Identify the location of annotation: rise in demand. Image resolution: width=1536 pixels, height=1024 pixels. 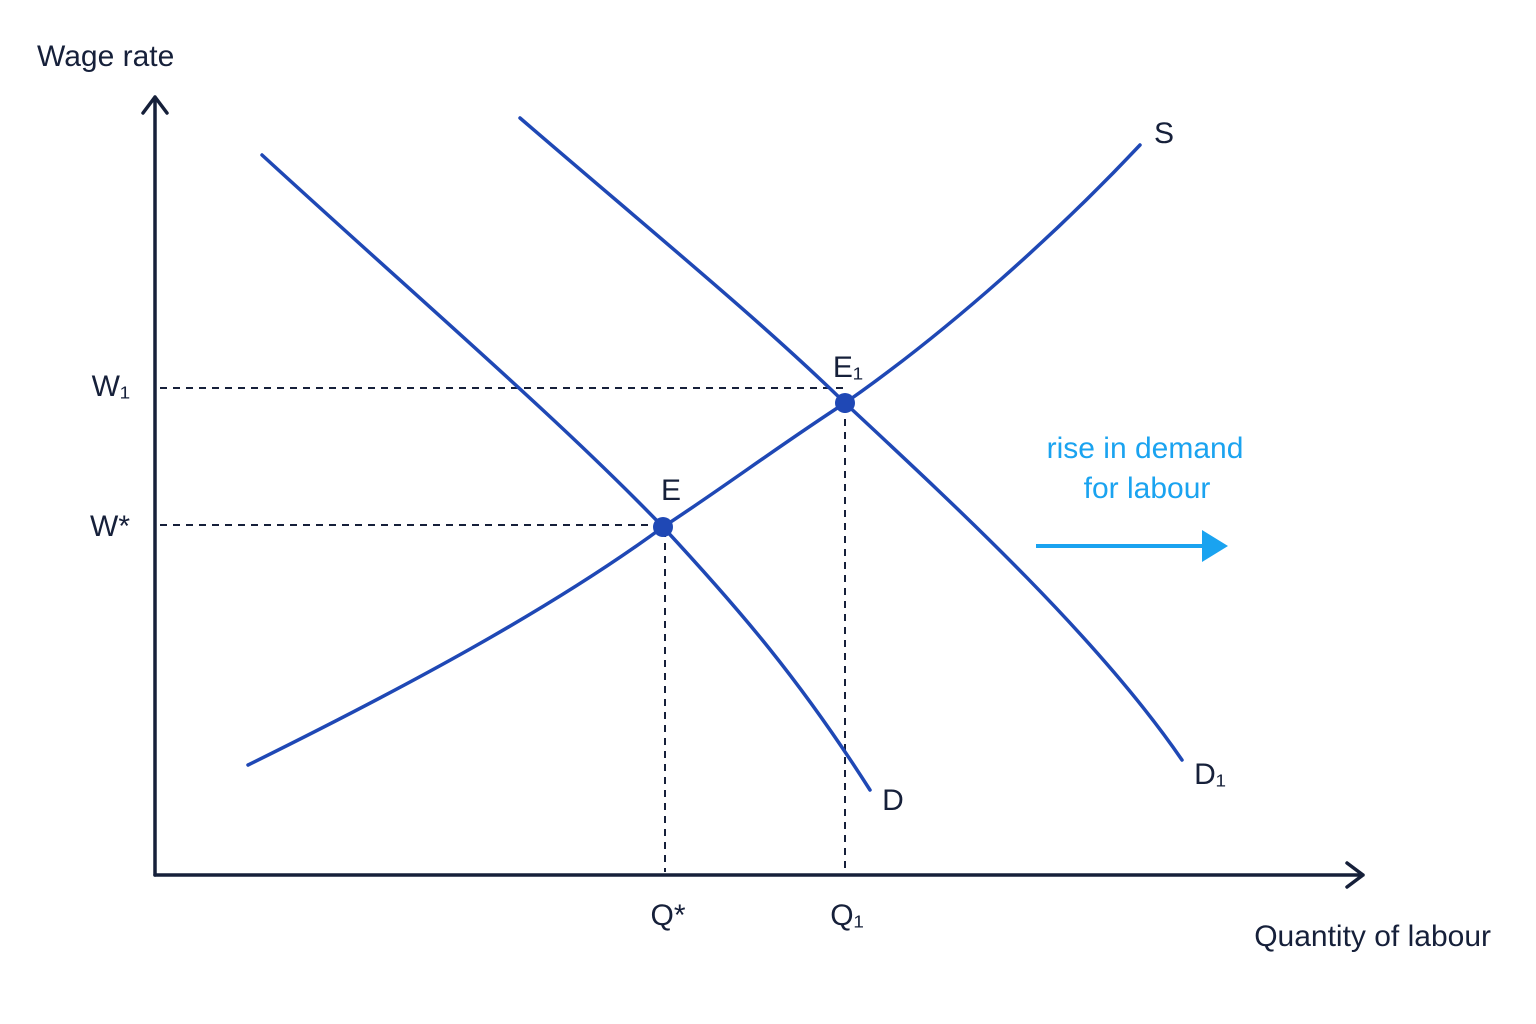
(1145, 448).